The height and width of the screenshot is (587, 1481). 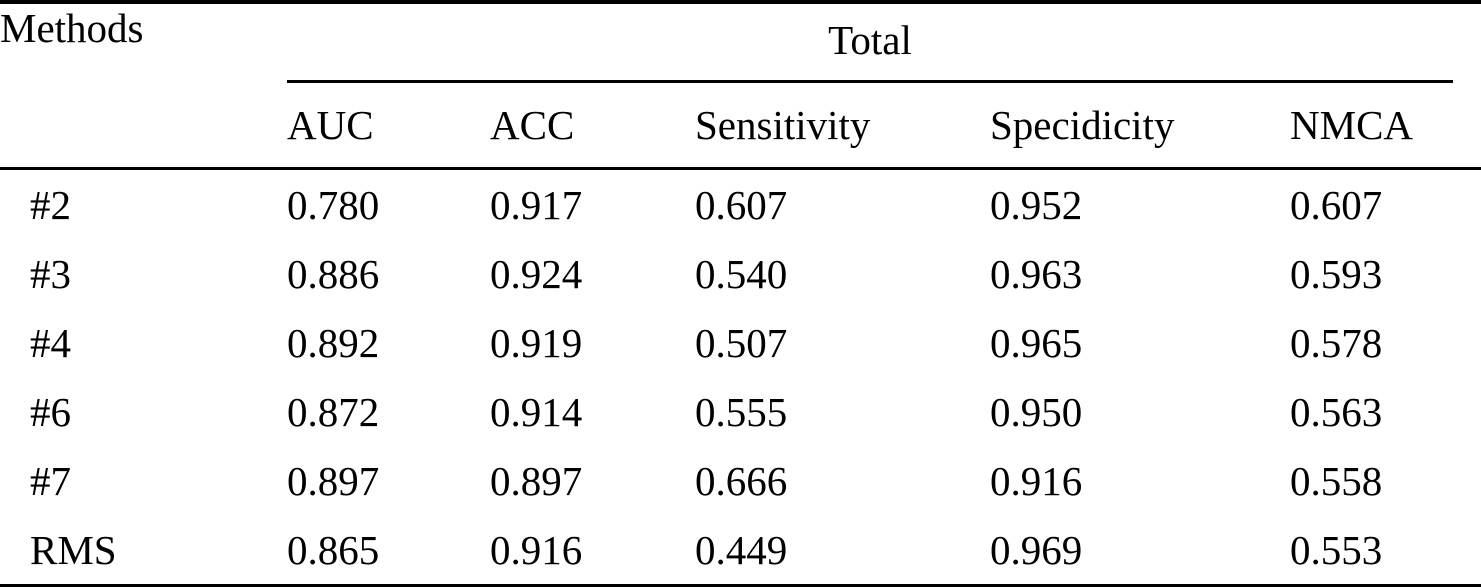 What do you see at coordinates (1036, 411) in the screenshot?
I see `value-cell: 0.950` at bounding box center [1036, 411].